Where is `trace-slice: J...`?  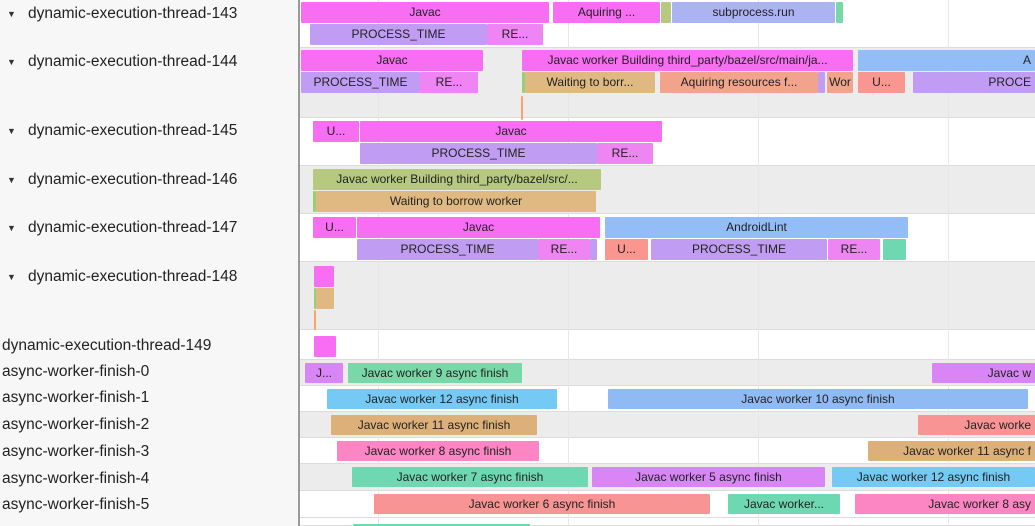 trace-slice: J... is located at coordinates (324, 373).